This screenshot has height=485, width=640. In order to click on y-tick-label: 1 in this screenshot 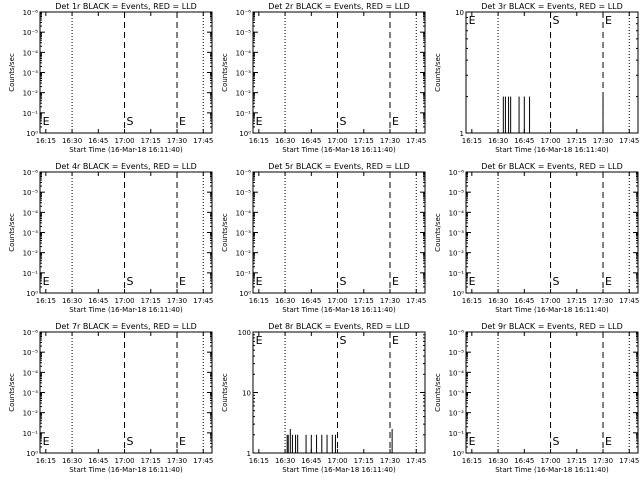, I will do `click(462, 134)`.